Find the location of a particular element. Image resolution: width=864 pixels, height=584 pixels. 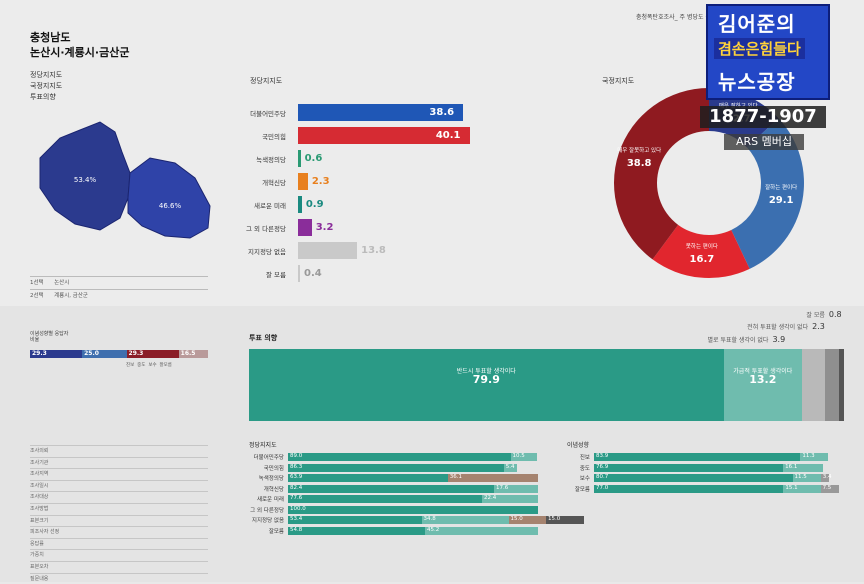

stacked-row-label: 중도 is located at coordinates (584, 468).